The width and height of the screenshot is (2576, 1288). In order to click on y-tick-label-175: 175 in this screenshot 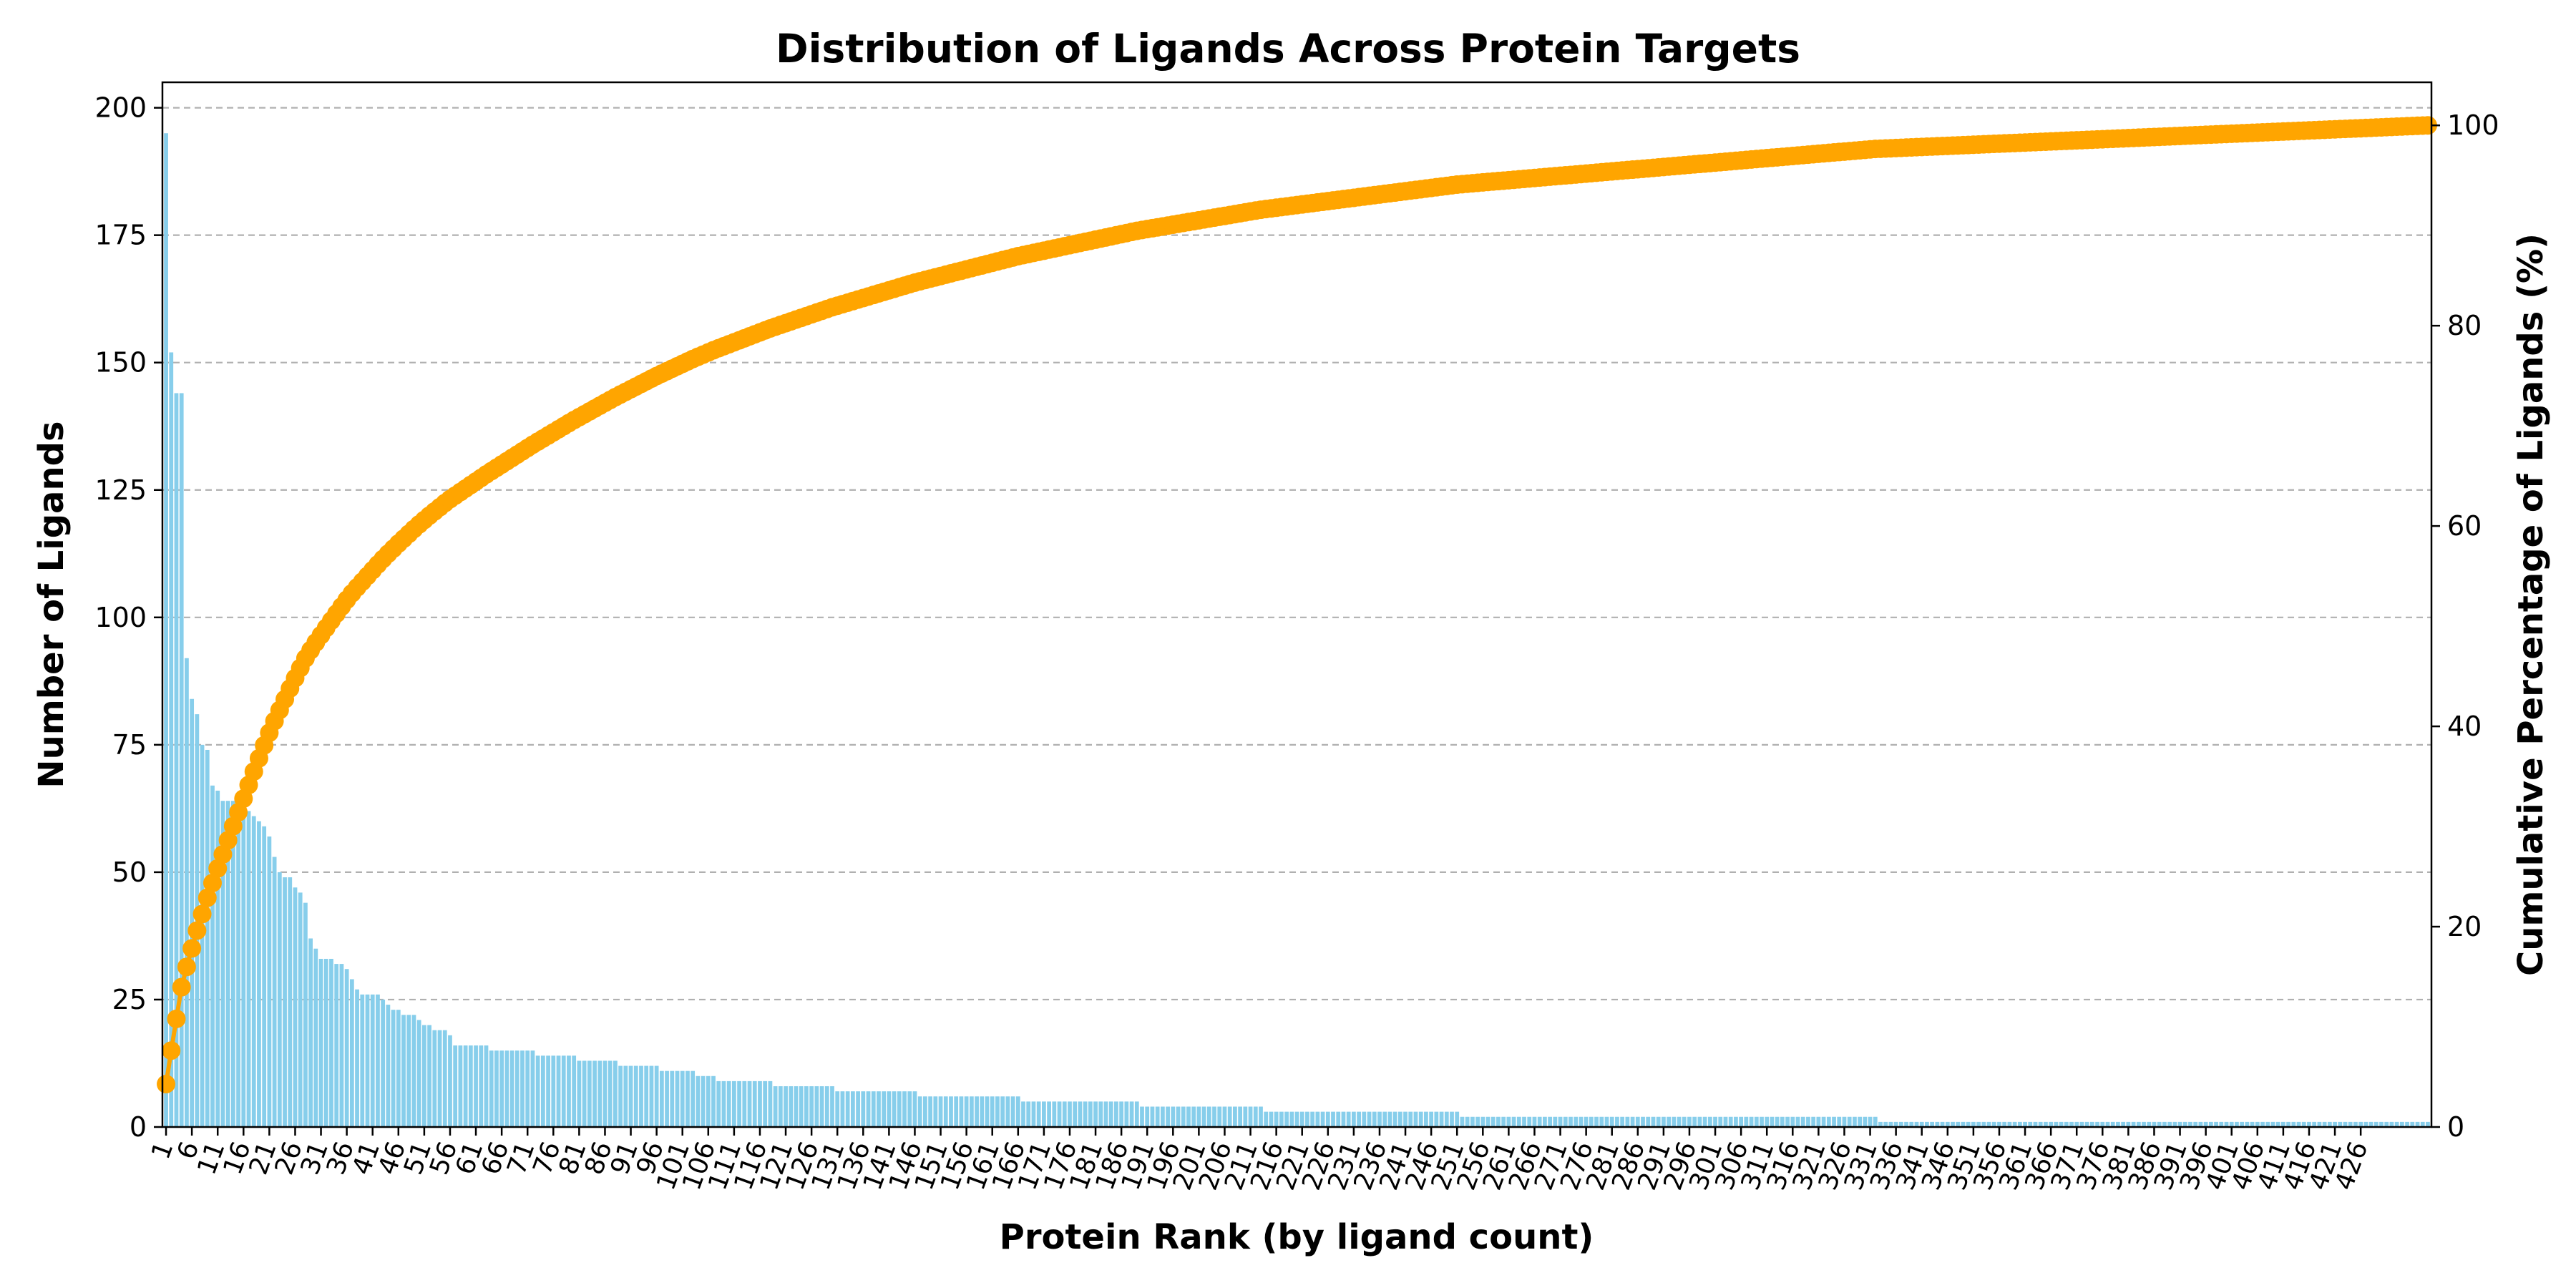, I will do `click(120, 235)`.